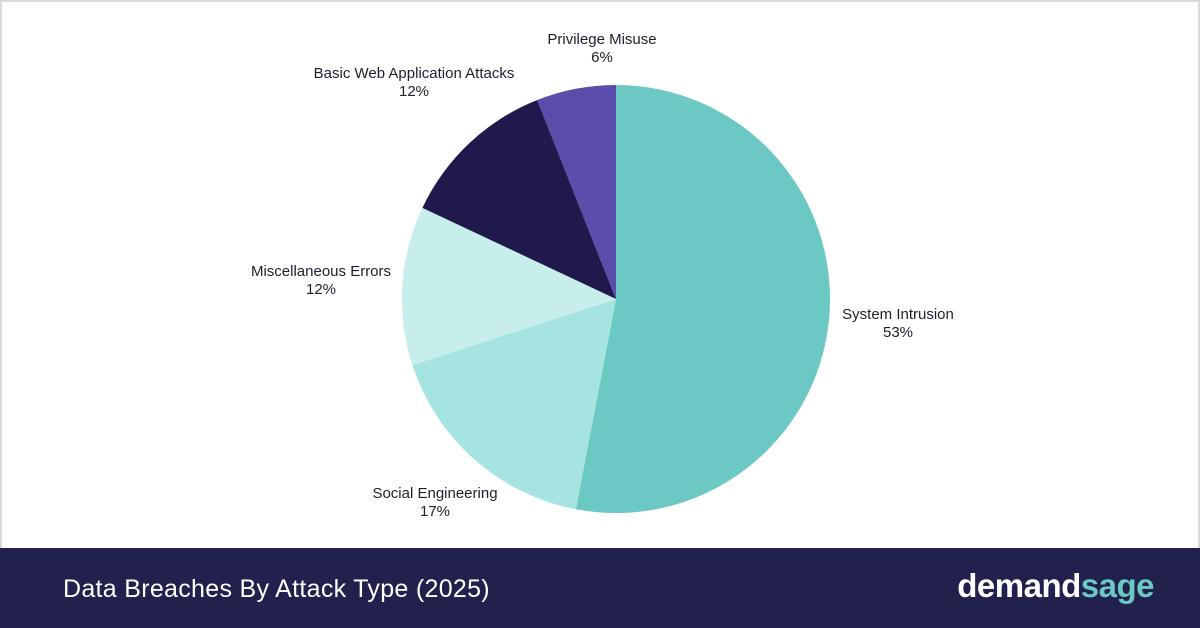 The width and height of the screenshot is (1200, 628). I want to click on slice-label: Social Engineering 17%, so click(434, 503).